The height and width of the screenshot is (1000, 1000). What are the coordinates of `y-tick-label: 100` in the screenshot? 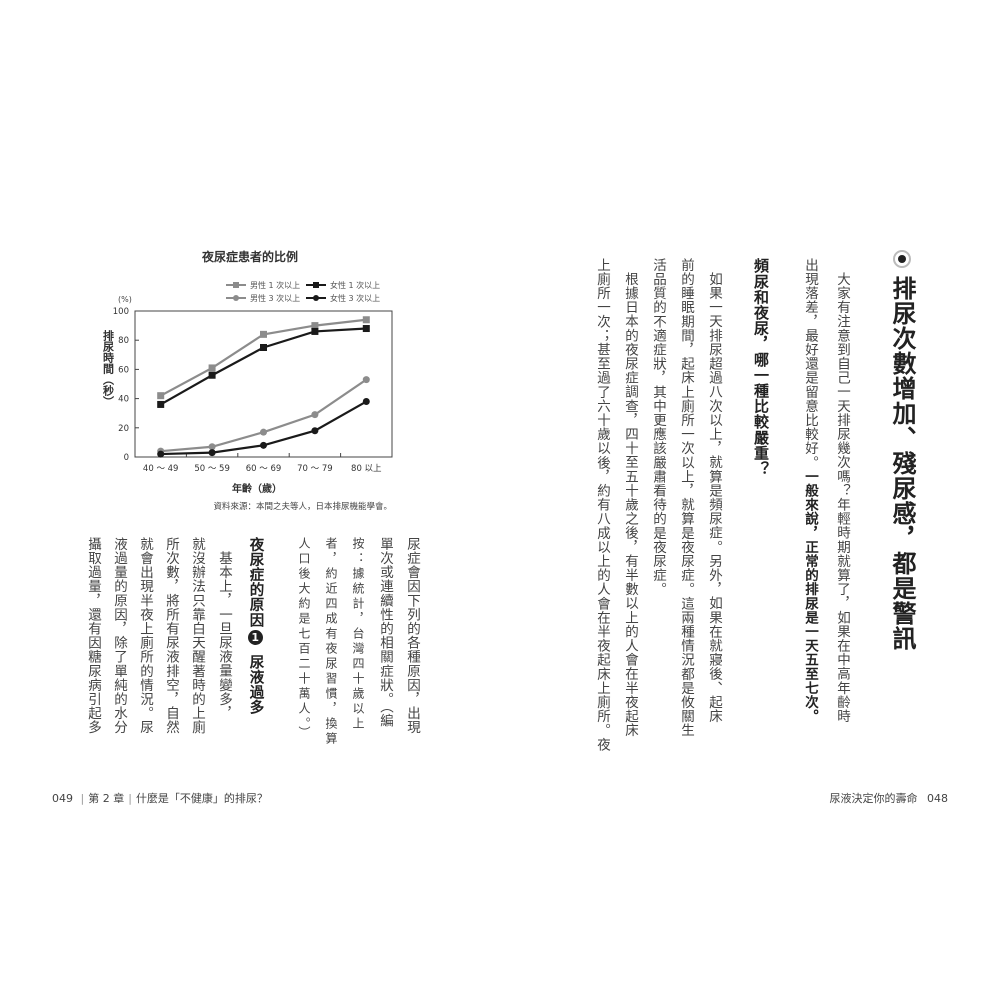 It's located at (121, 312).